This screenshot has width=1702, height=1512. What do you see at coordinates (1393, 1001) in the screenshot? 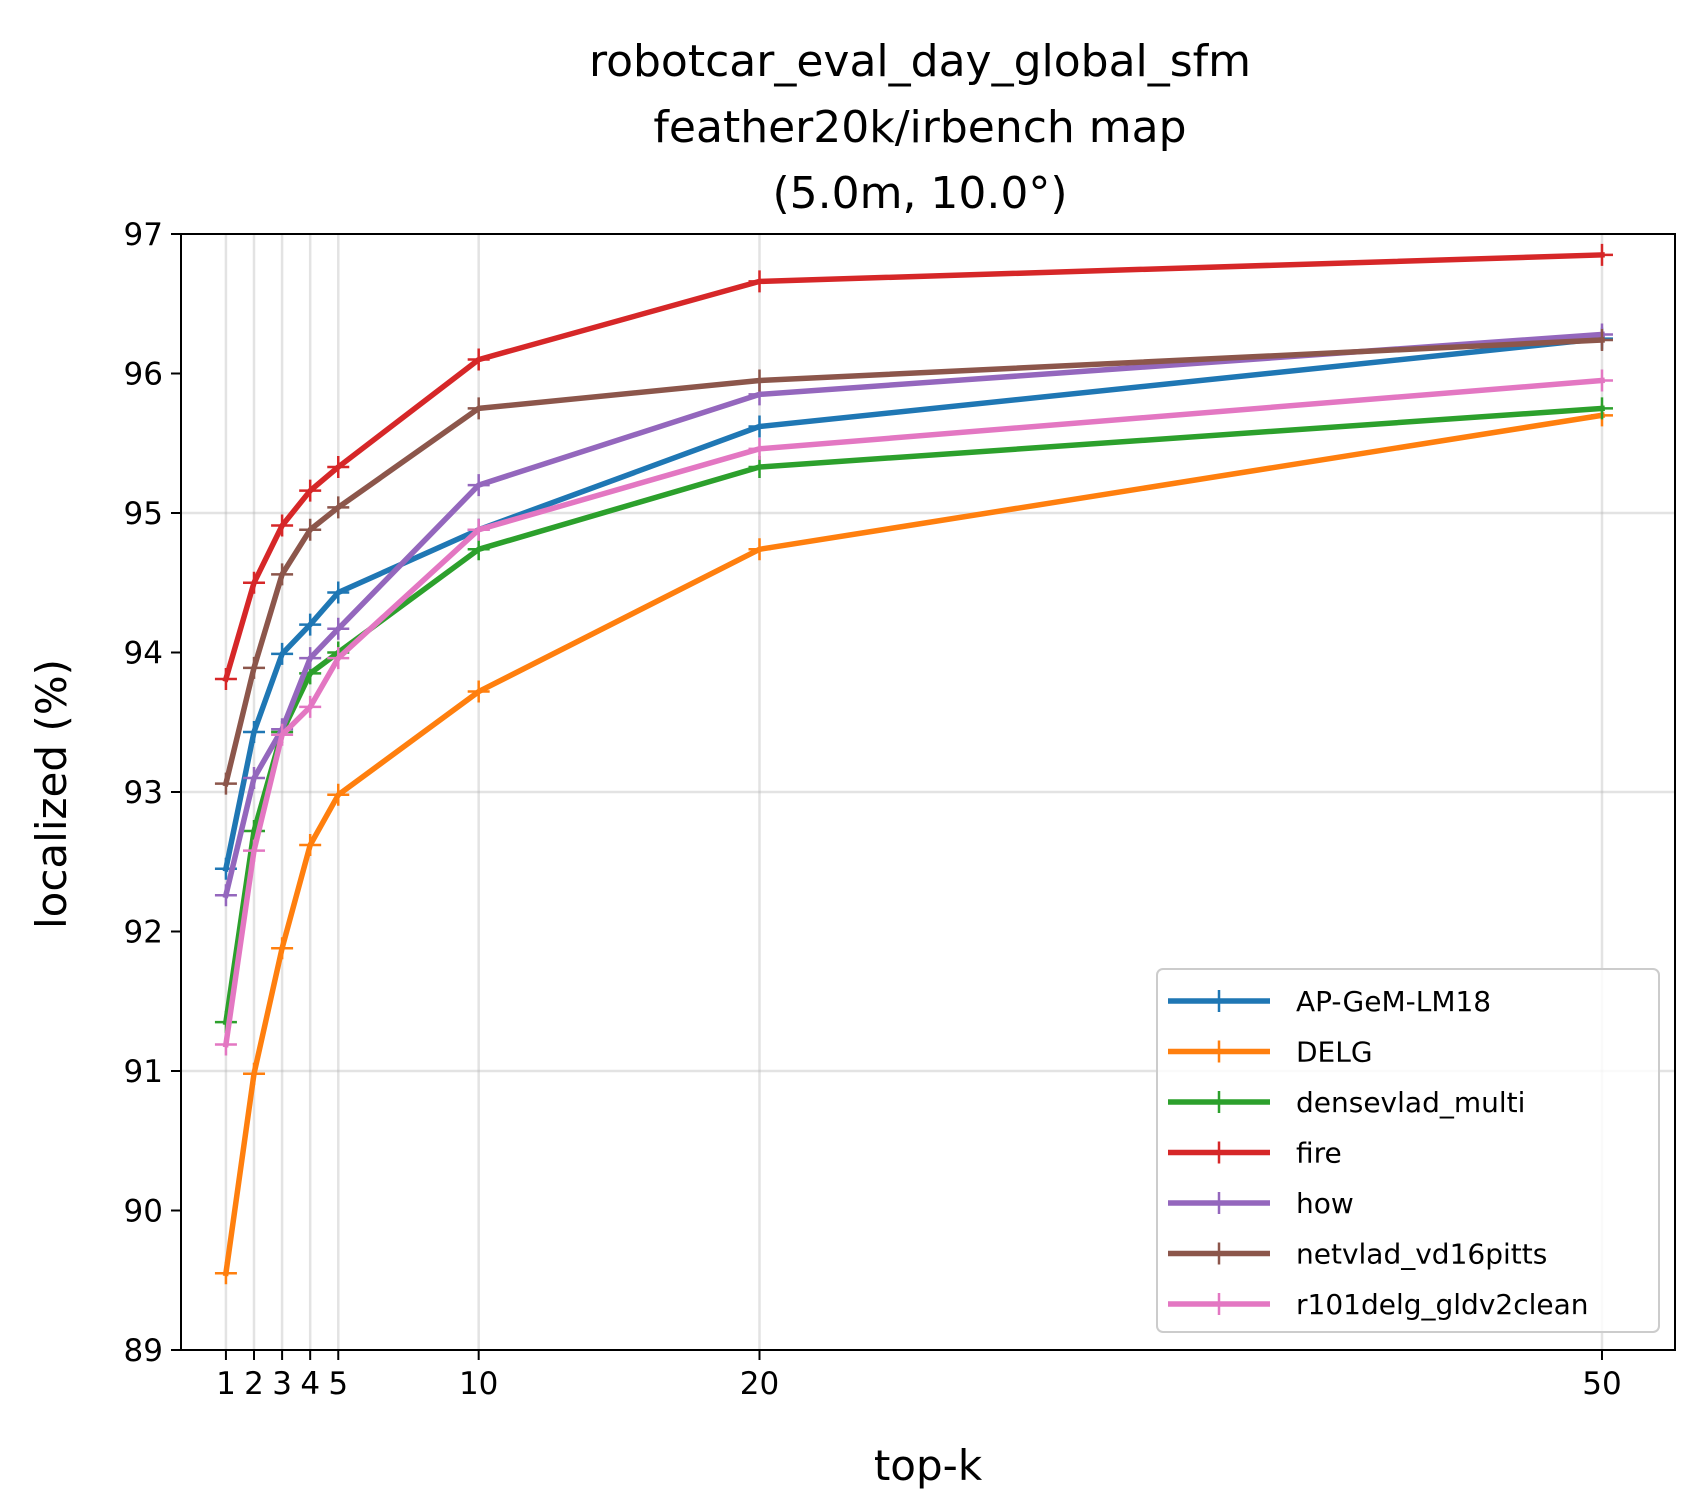
I see `legend-label-AP-GeM-LM18: AP-GeM-LM18` at bounding box center [1393, 1001].